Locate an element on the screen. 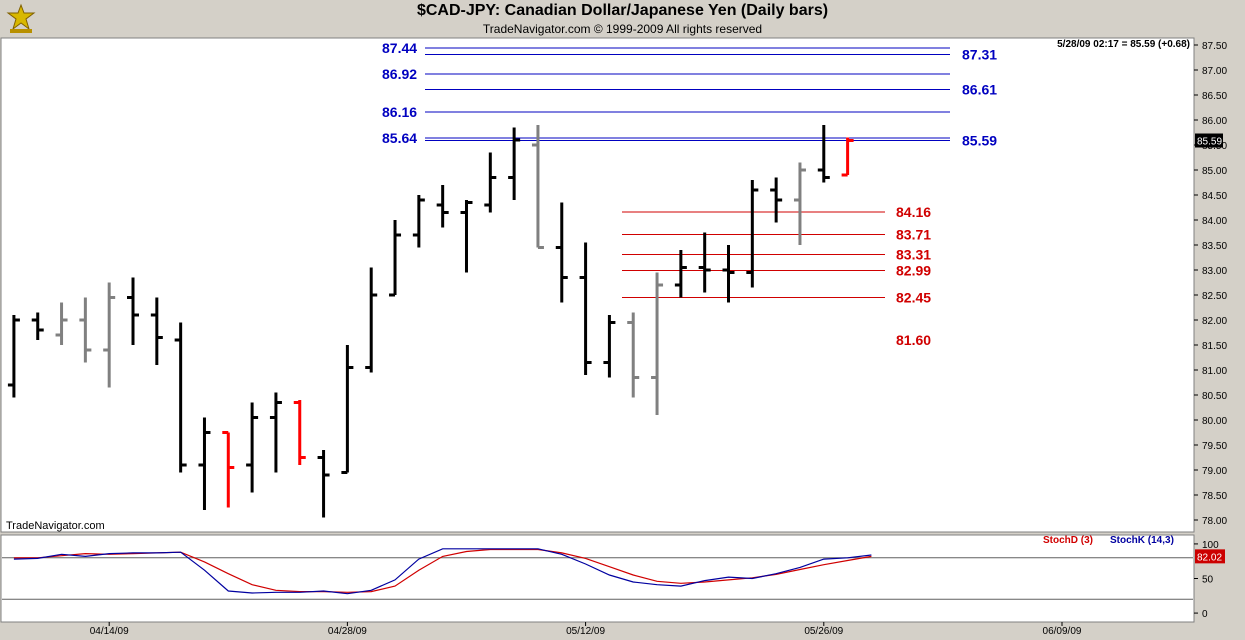  price-tick-label: 80.50 is located at coordinates (1214, 396).